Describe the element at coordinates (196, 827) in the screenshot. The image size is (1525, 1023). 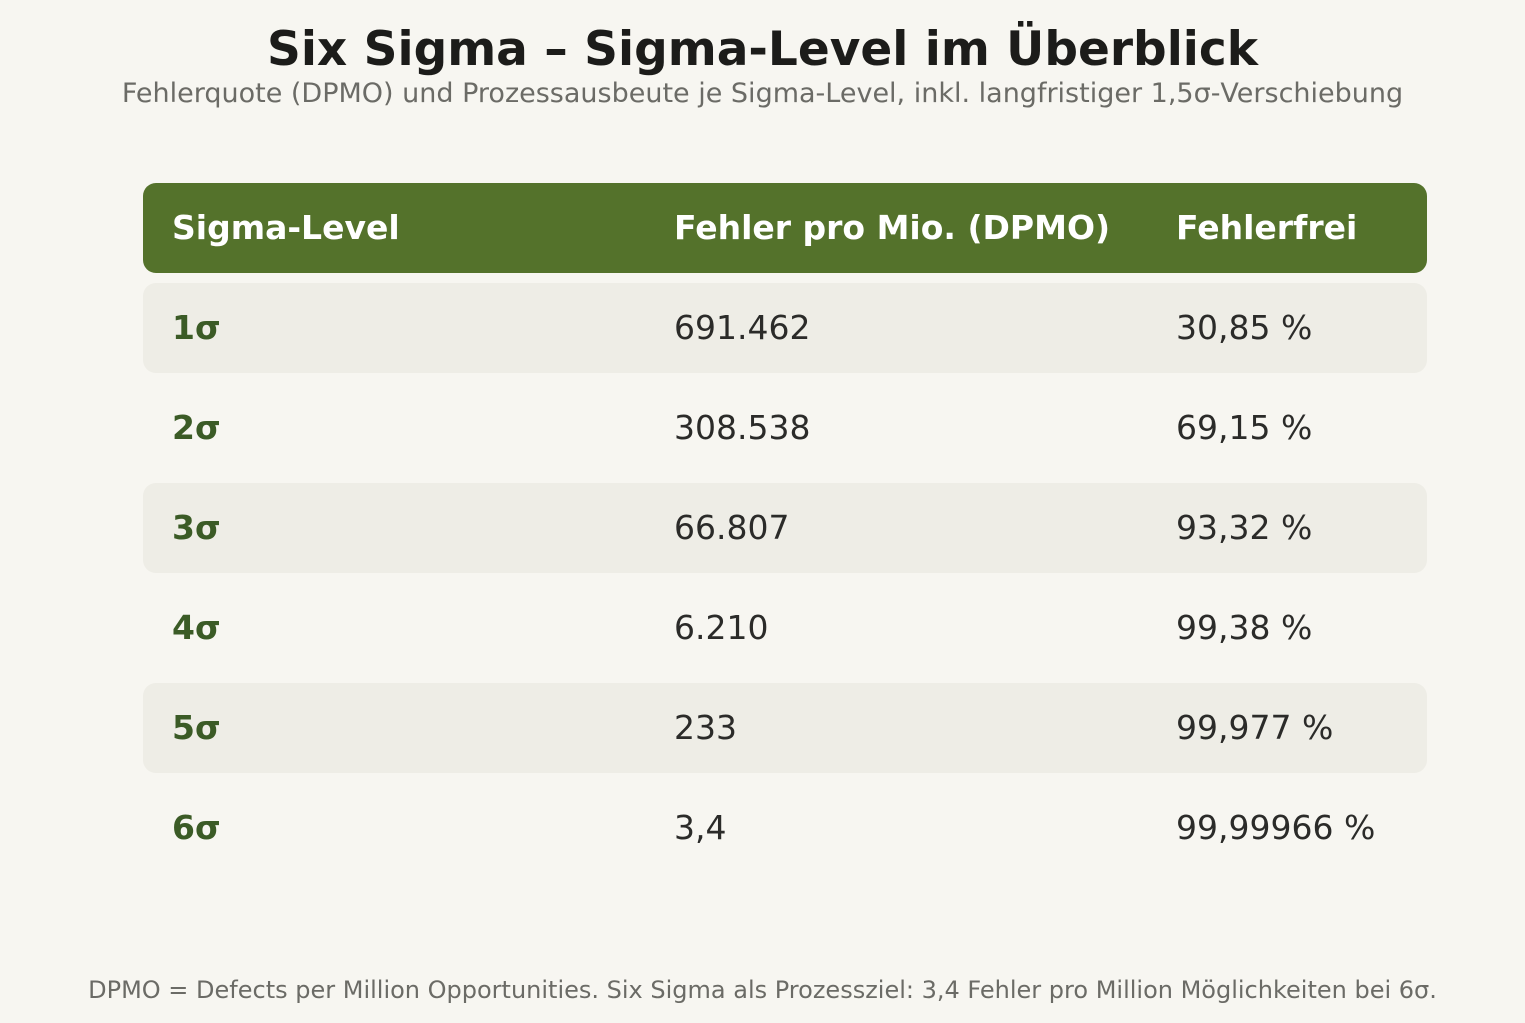
I see `sigma-level-cell: 6σ` at that location.